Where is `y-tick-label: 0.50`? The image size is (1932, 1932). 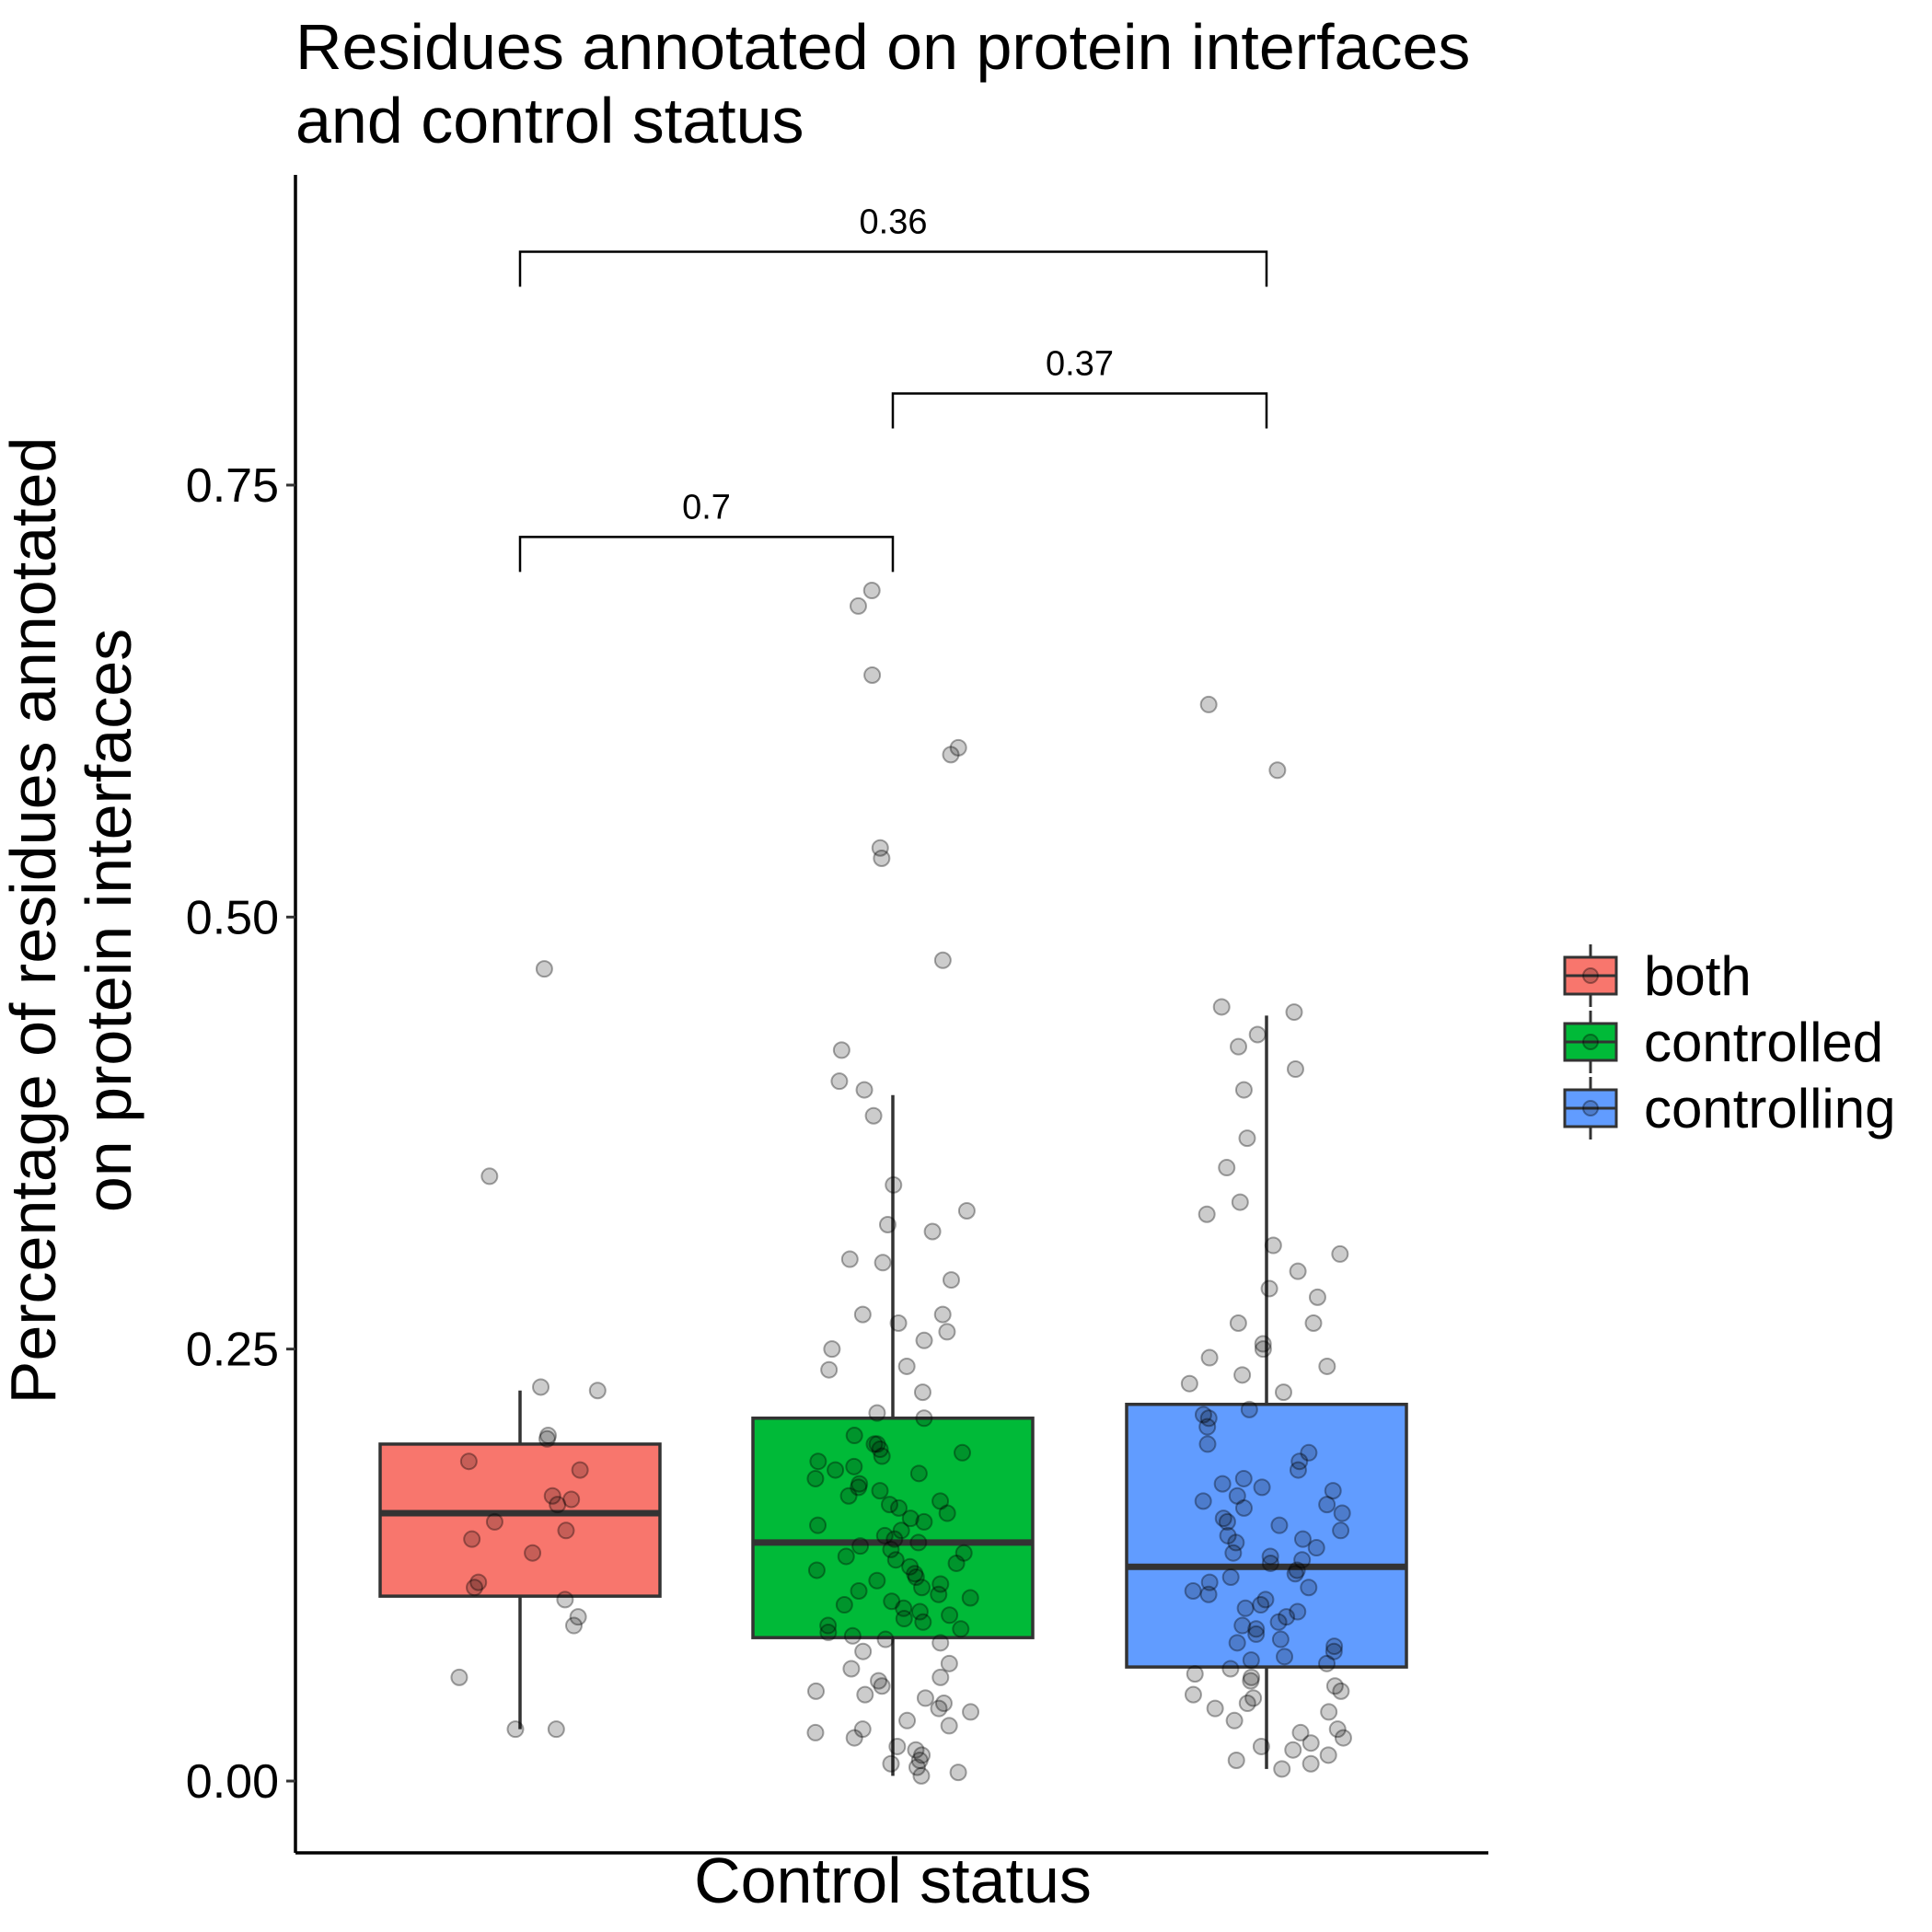
y-tick-label: 0.50 is located at coordinates (233, 918).